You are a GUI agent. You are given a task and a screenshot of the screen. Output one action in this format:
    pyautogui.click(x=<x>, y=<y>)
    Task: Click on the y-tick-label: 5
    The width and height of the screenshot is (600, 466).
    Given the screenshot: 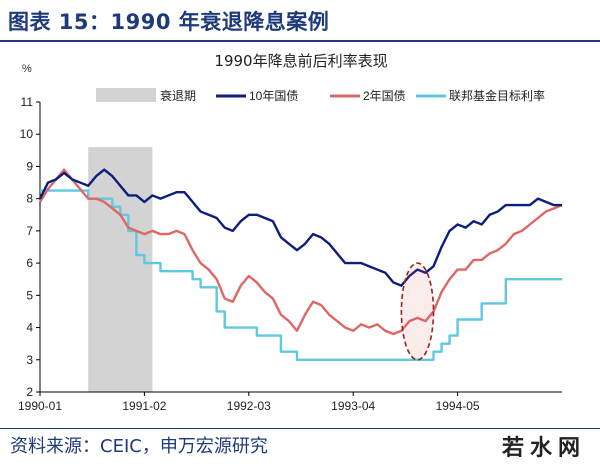 What is the action you would take?
    pyautogui.click(x=29, y=295)
    